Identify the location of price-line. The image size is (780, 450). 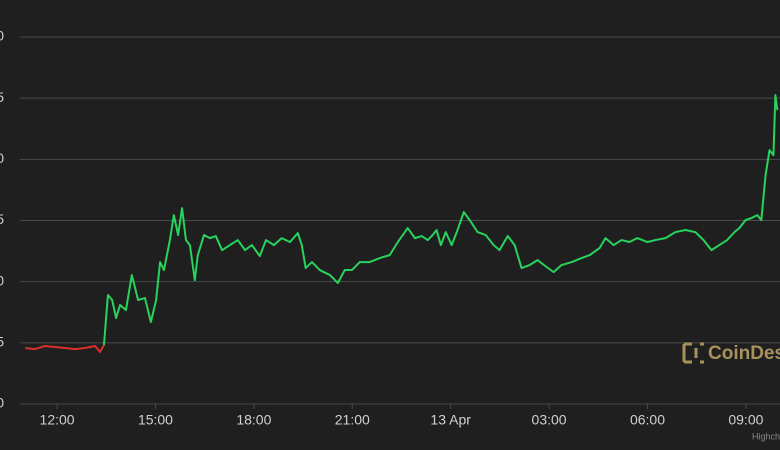
(65, 349).